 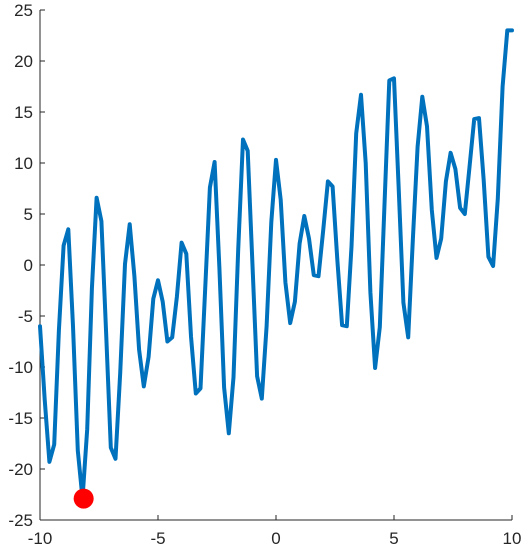 I want to click on y-tick-label: -25, so click(x=20, y=520).